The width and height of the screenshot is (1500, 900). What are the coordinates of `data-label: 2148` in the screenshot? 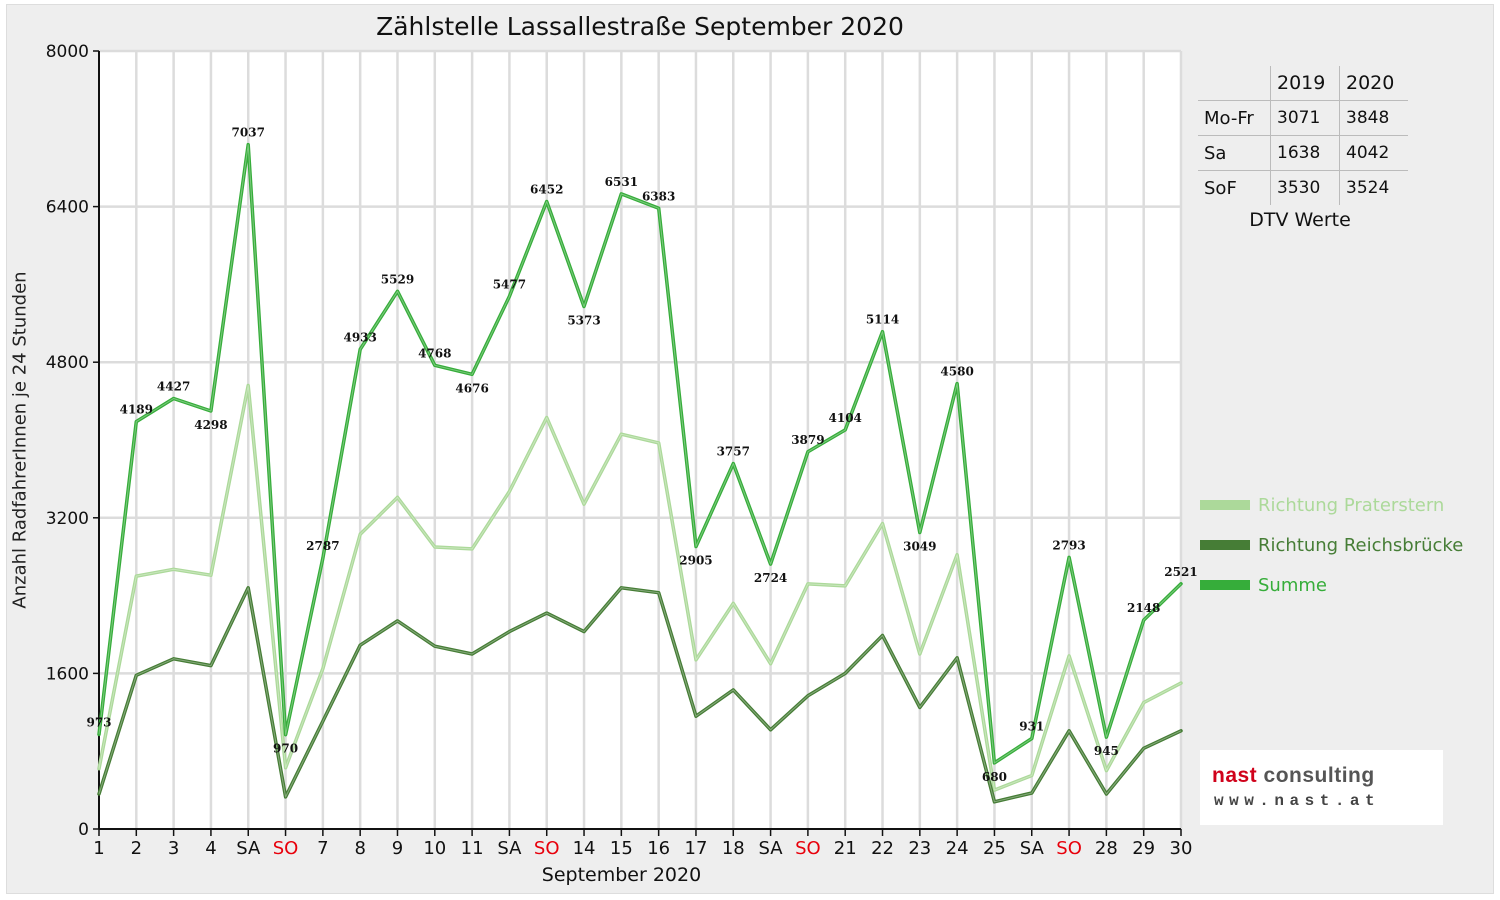 It's located at (1143, 608).